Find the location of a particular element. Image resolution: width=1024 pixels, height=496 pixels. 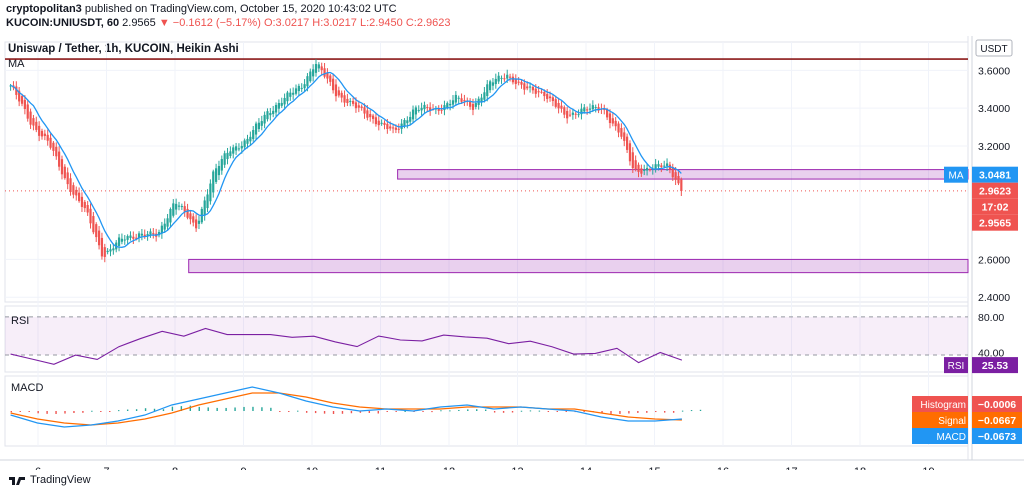

tradingview-footer: TradingView is located at coordinates (49, 480).